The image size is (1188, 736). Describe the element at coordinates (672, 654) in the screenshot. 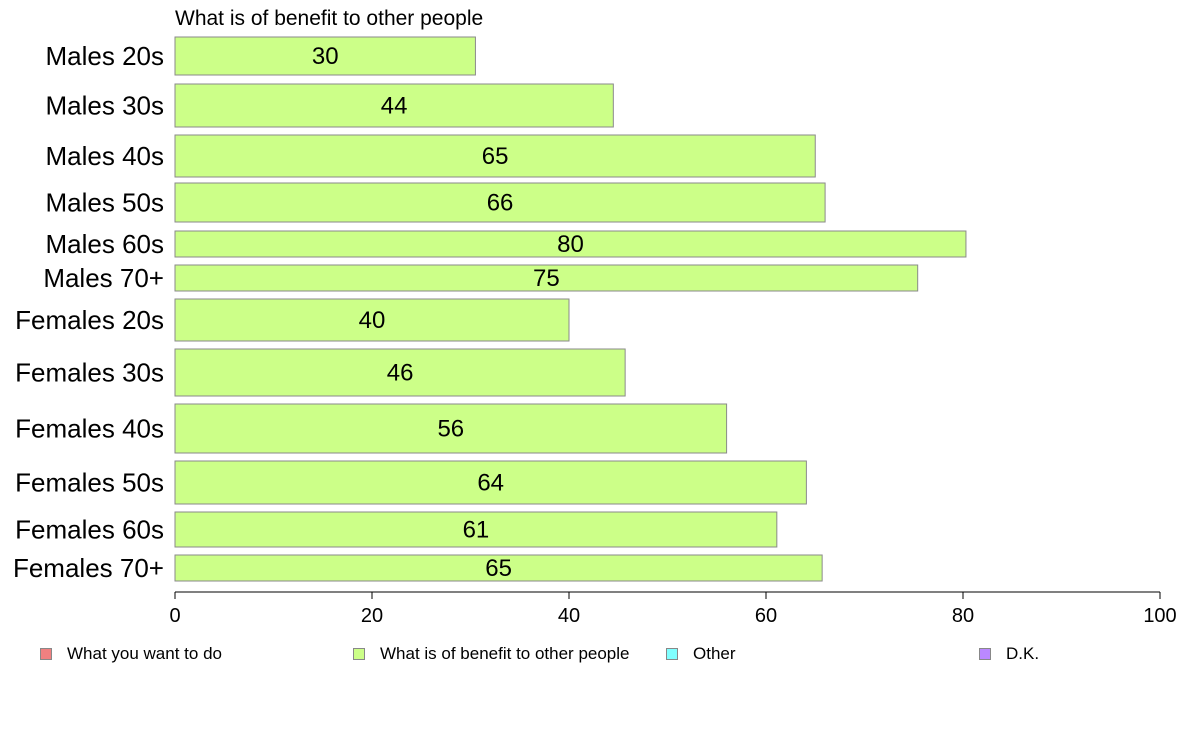

I see `legend-swatch-other` at that location.